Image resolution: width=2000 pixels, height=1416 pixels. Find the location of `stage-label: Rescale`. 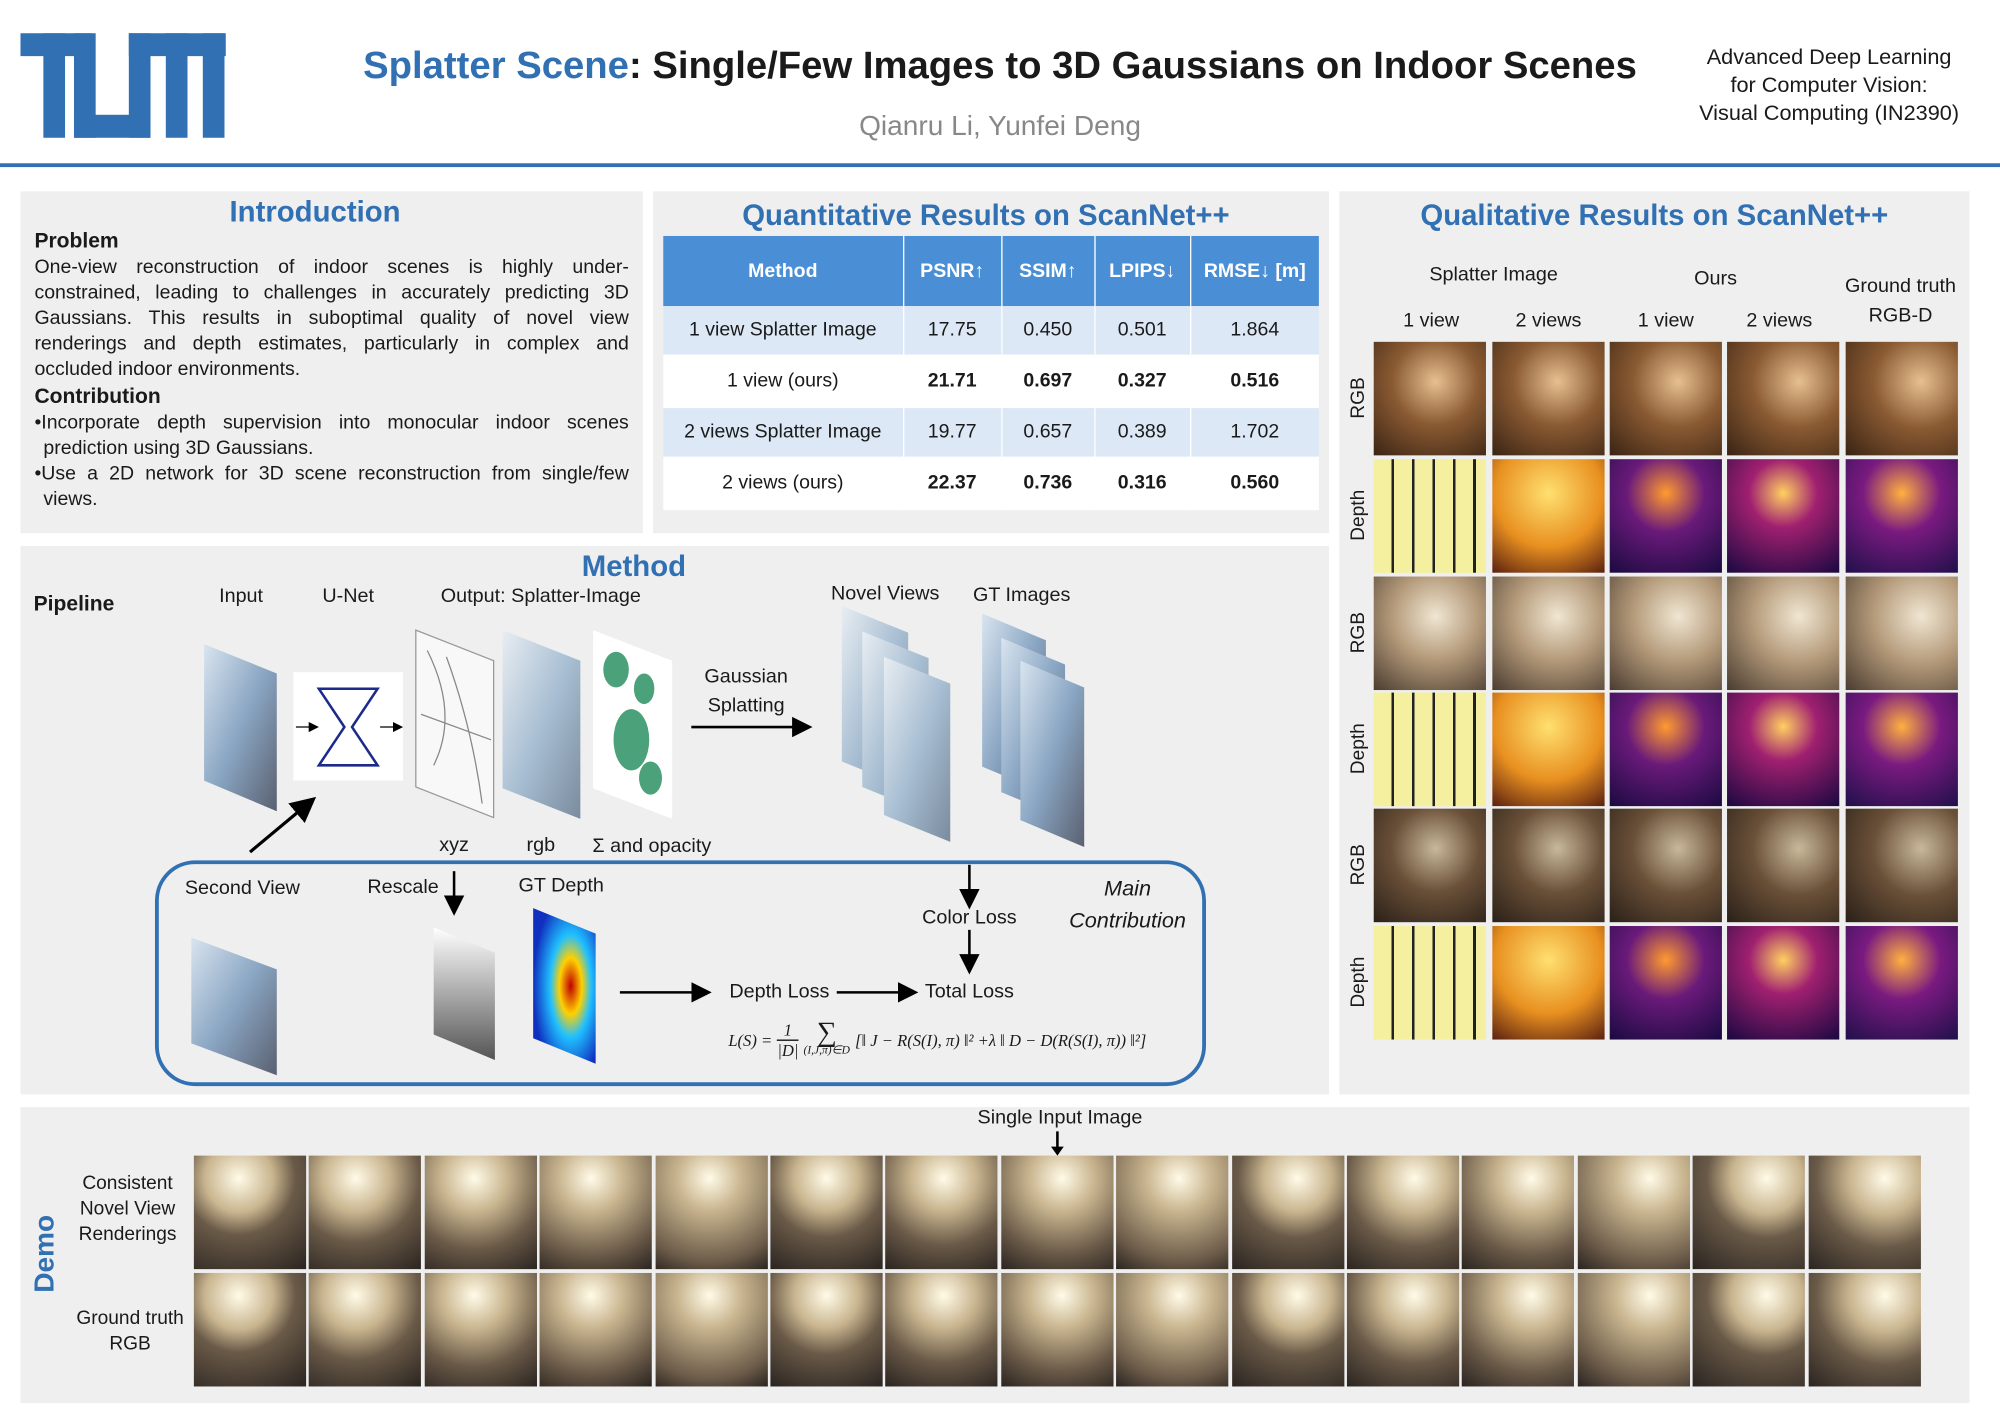

stage-label: Rescale is located at coordinates (403, 887).